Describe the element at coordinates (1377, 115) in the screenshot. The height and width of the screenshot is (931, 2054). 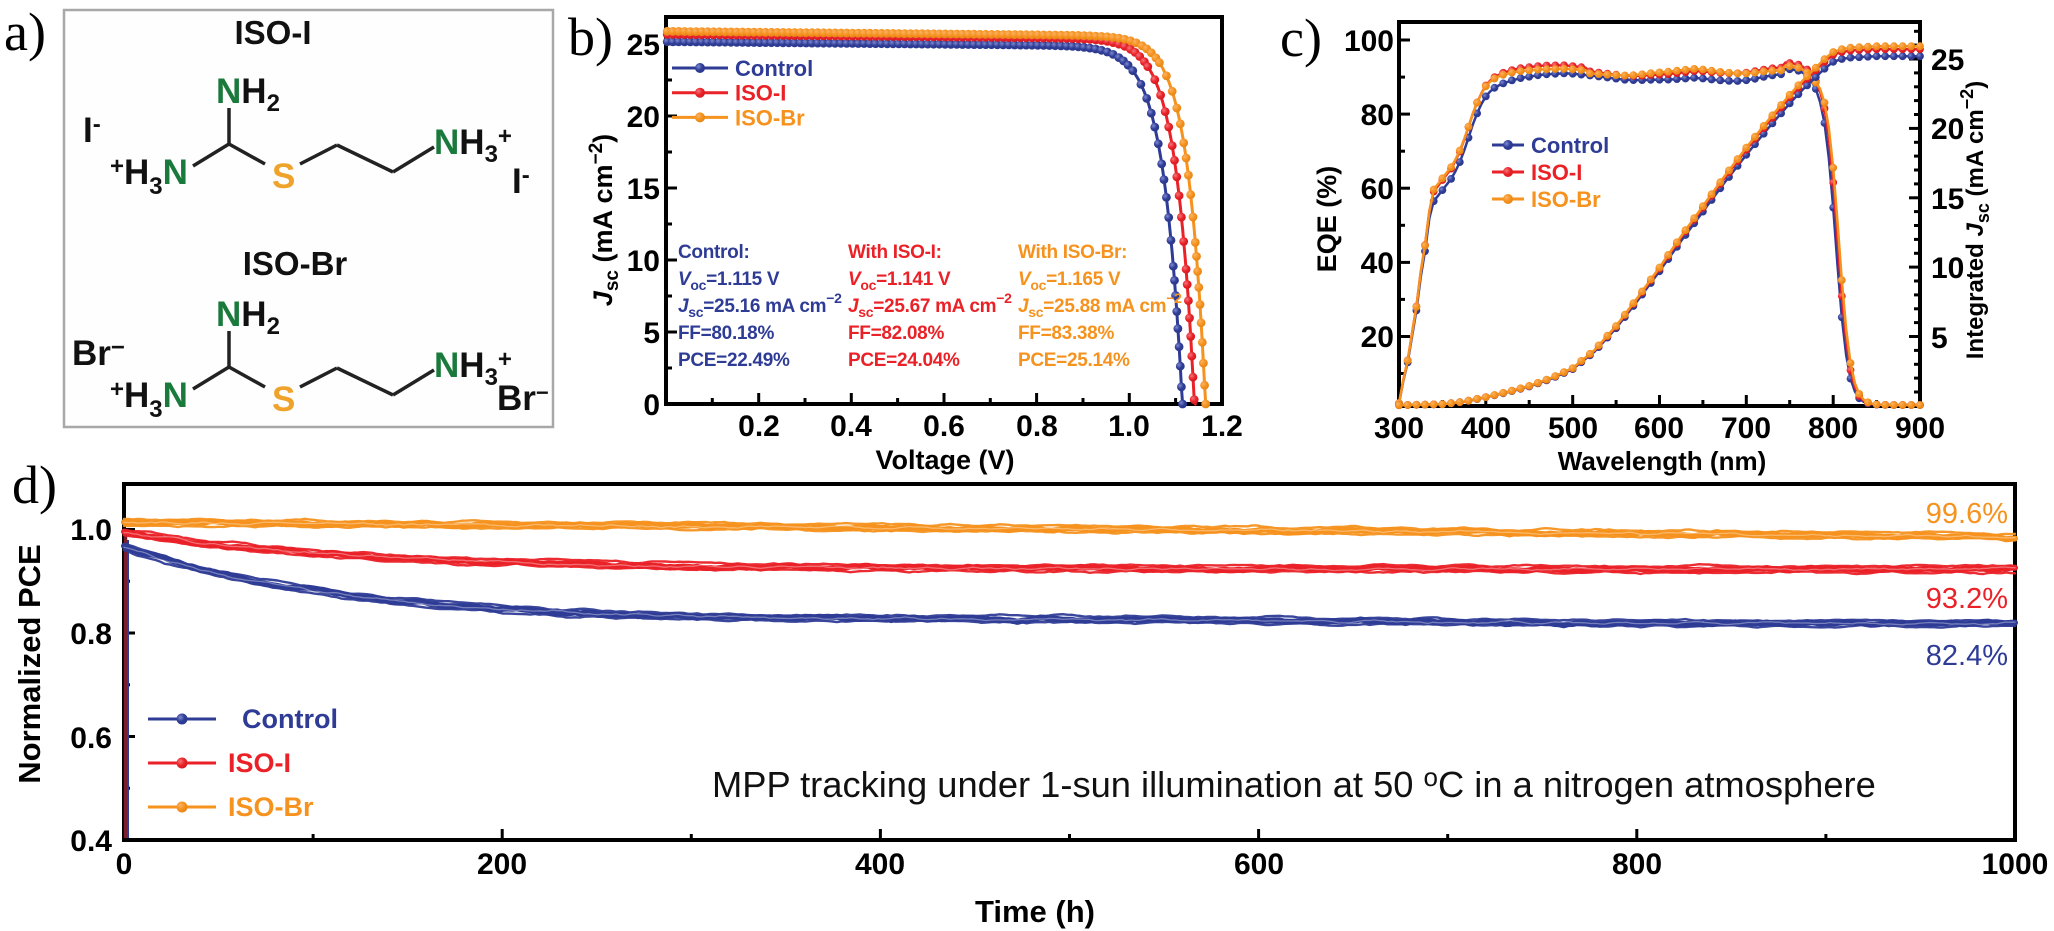
I see `svg-text: 80` at that location.